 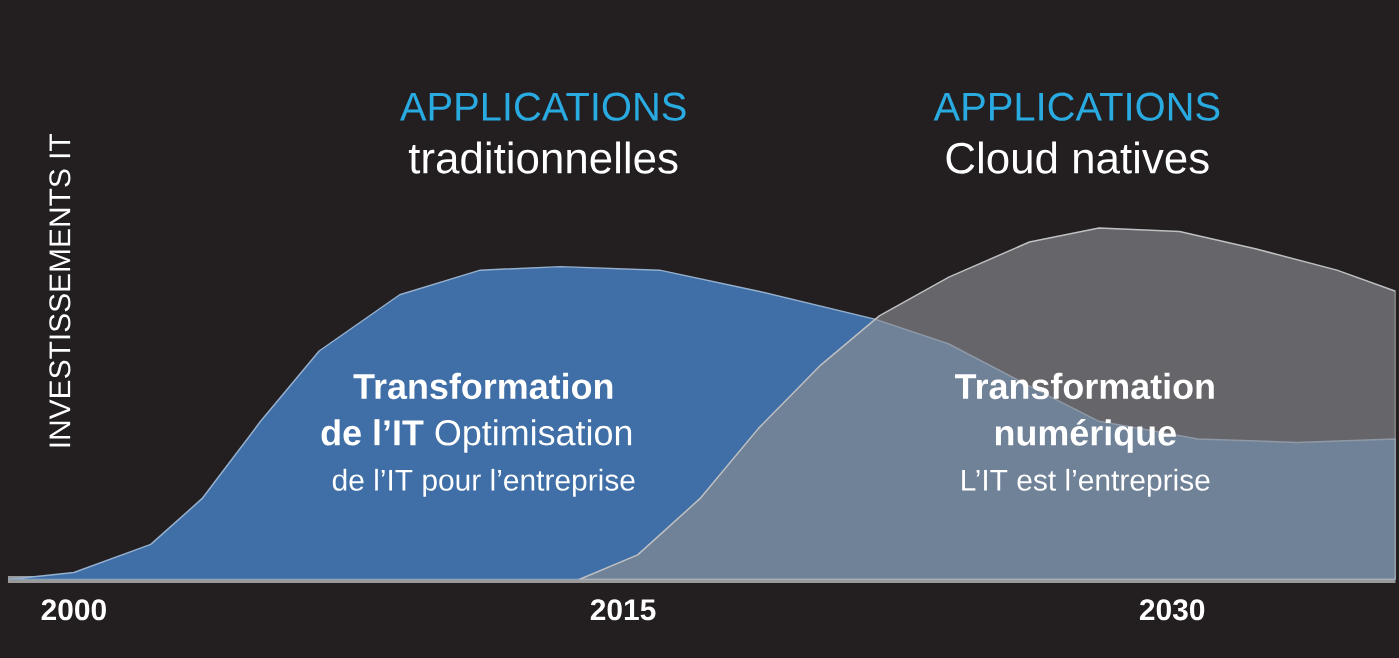 I want to click on x-tick-label: 2030, so click(x=1172, y=609).